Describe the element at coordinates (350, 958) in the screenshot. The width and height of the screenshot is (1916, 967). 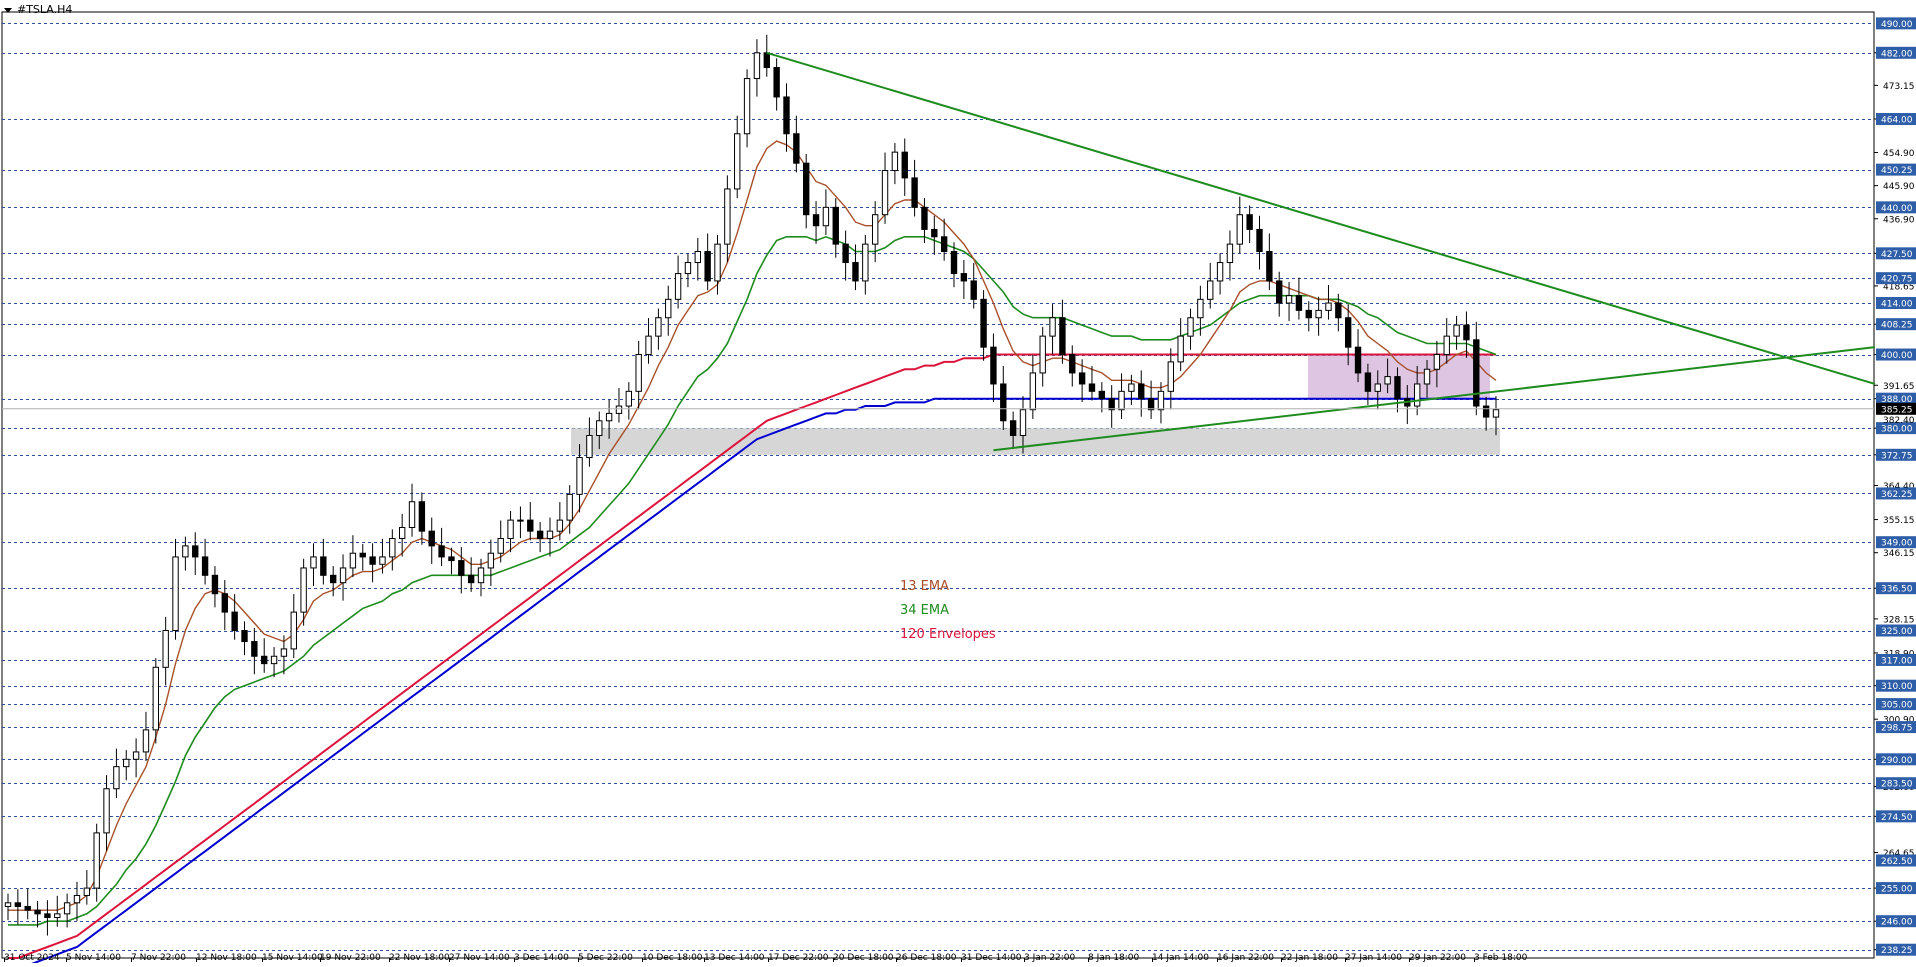
I see `x-tick-label: 19 Nov 22:00` at that location.